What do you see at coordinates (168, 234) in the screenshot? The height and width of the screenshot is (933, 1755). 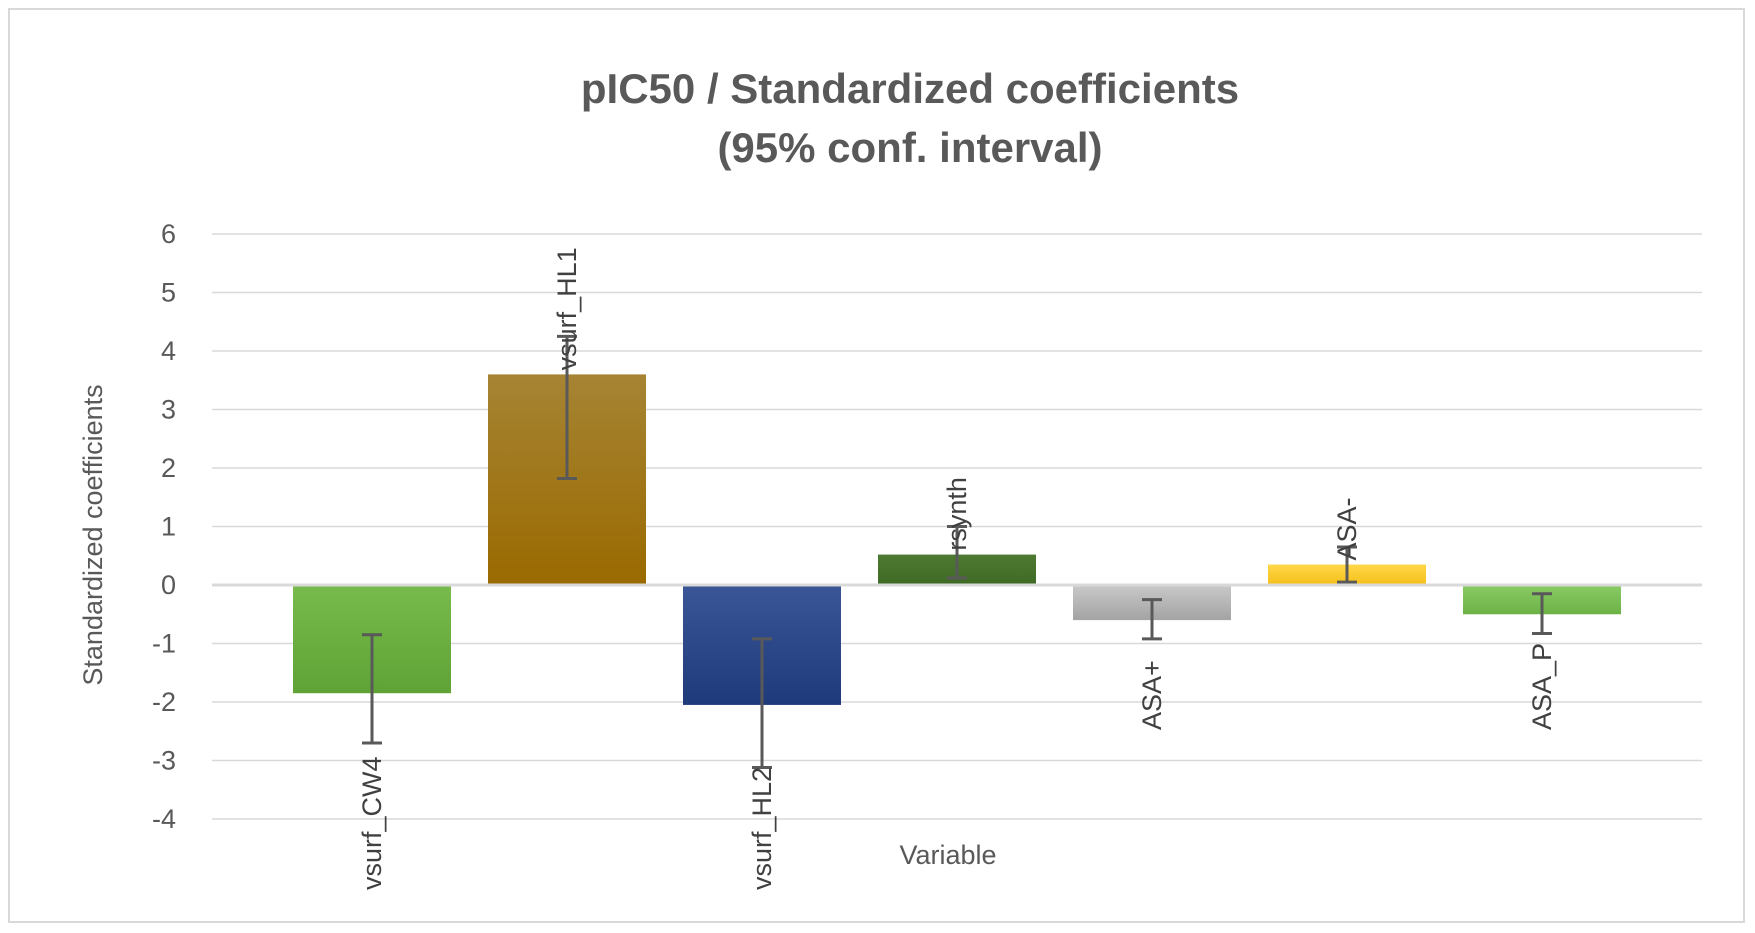 I see `y-tick-label: 6` at bounding box center [168, 234].